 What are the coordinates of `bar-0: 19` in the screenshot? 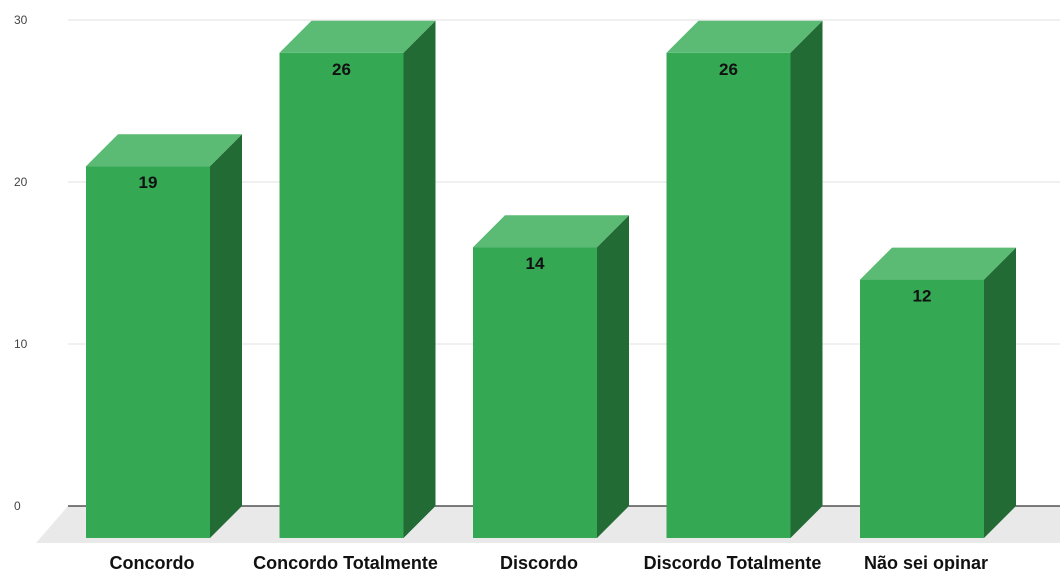 It's located at (164, 336).